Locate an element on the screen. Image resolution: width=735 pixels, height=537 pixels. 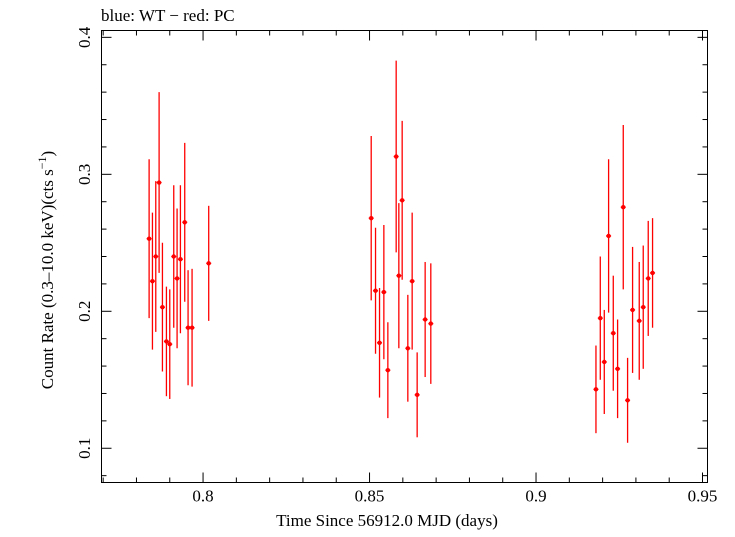
y-axis-label: Count Rate (0.3–10.0 keV)(cts s−1) is located at coordinates (46, 270).